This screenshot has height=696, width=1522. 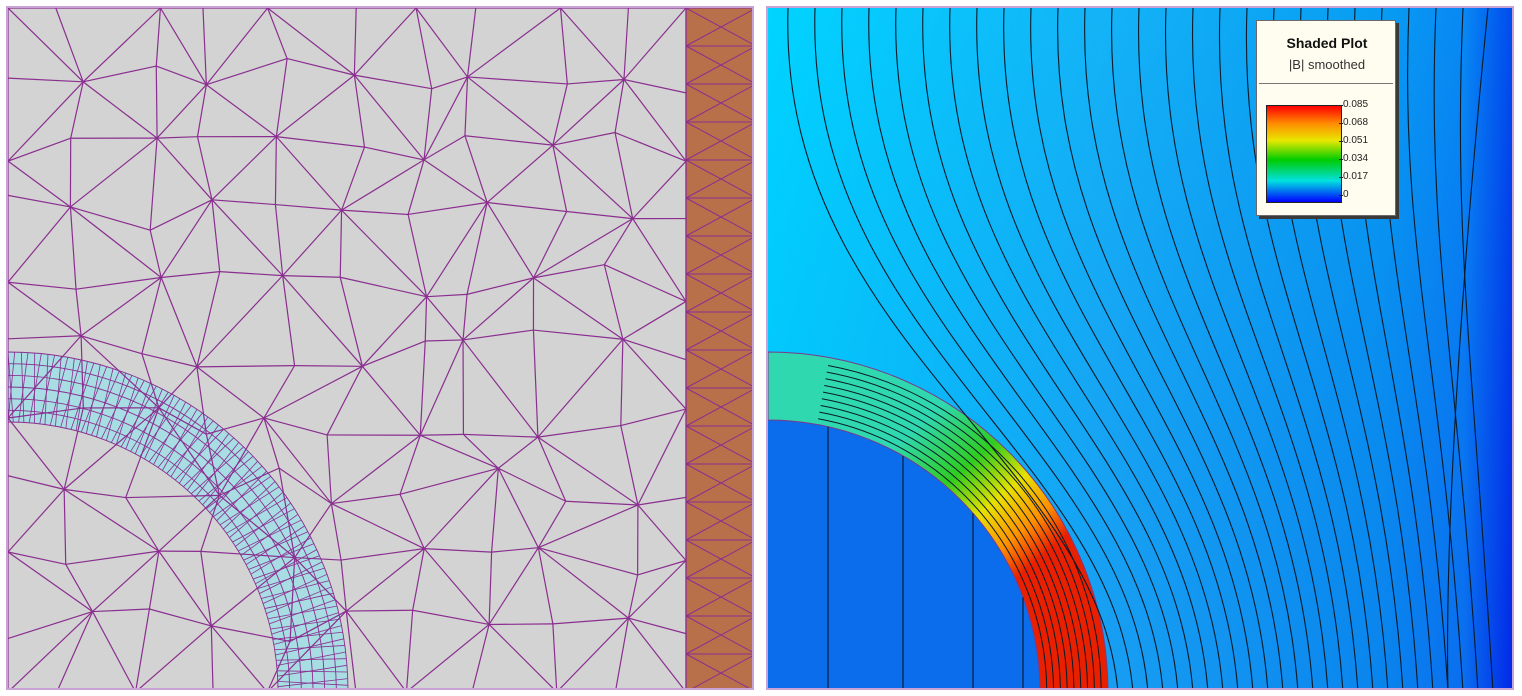 I want to click on ring-field-region, so click(x=938, y=519).